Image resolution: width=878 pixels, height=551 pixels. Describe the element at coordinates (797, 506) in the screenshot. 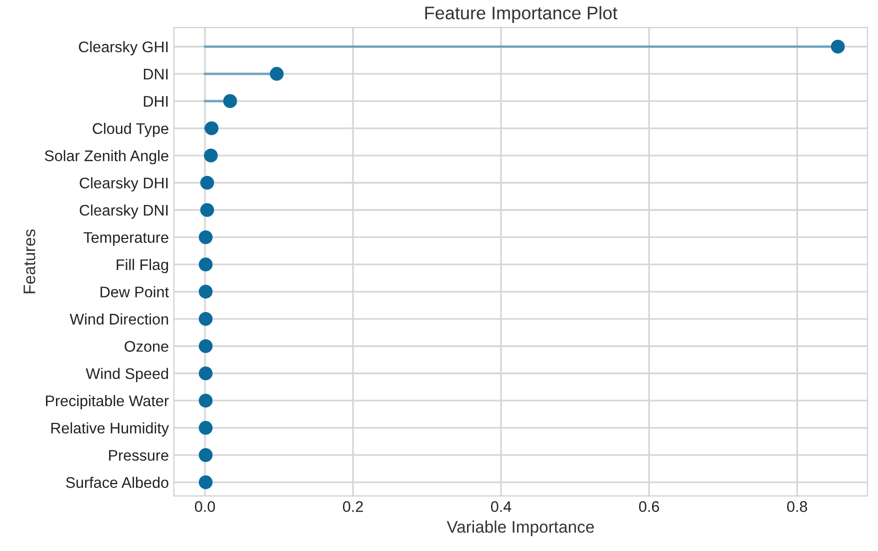

I see `x-tick-label: 0.8` at that location.